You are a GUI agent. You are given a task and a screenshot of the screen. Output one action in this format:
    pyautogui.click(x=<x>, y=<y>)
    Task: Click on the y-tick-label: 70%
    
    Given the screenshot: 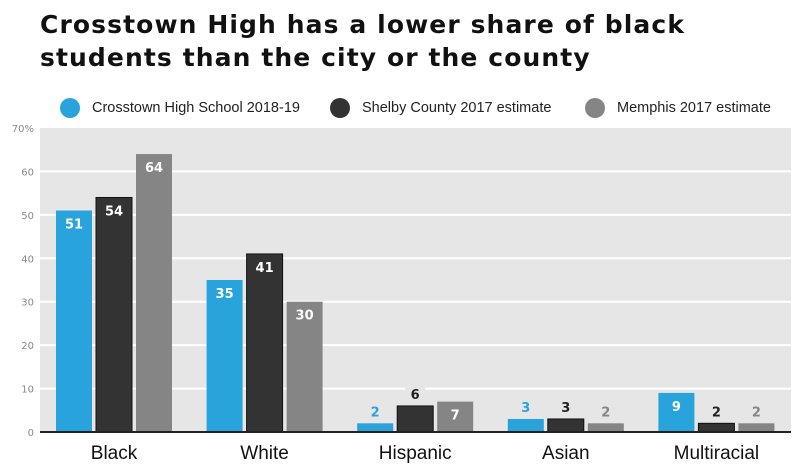 What is the action you would take?
    pyautogui.click(x=23, y=129)
    